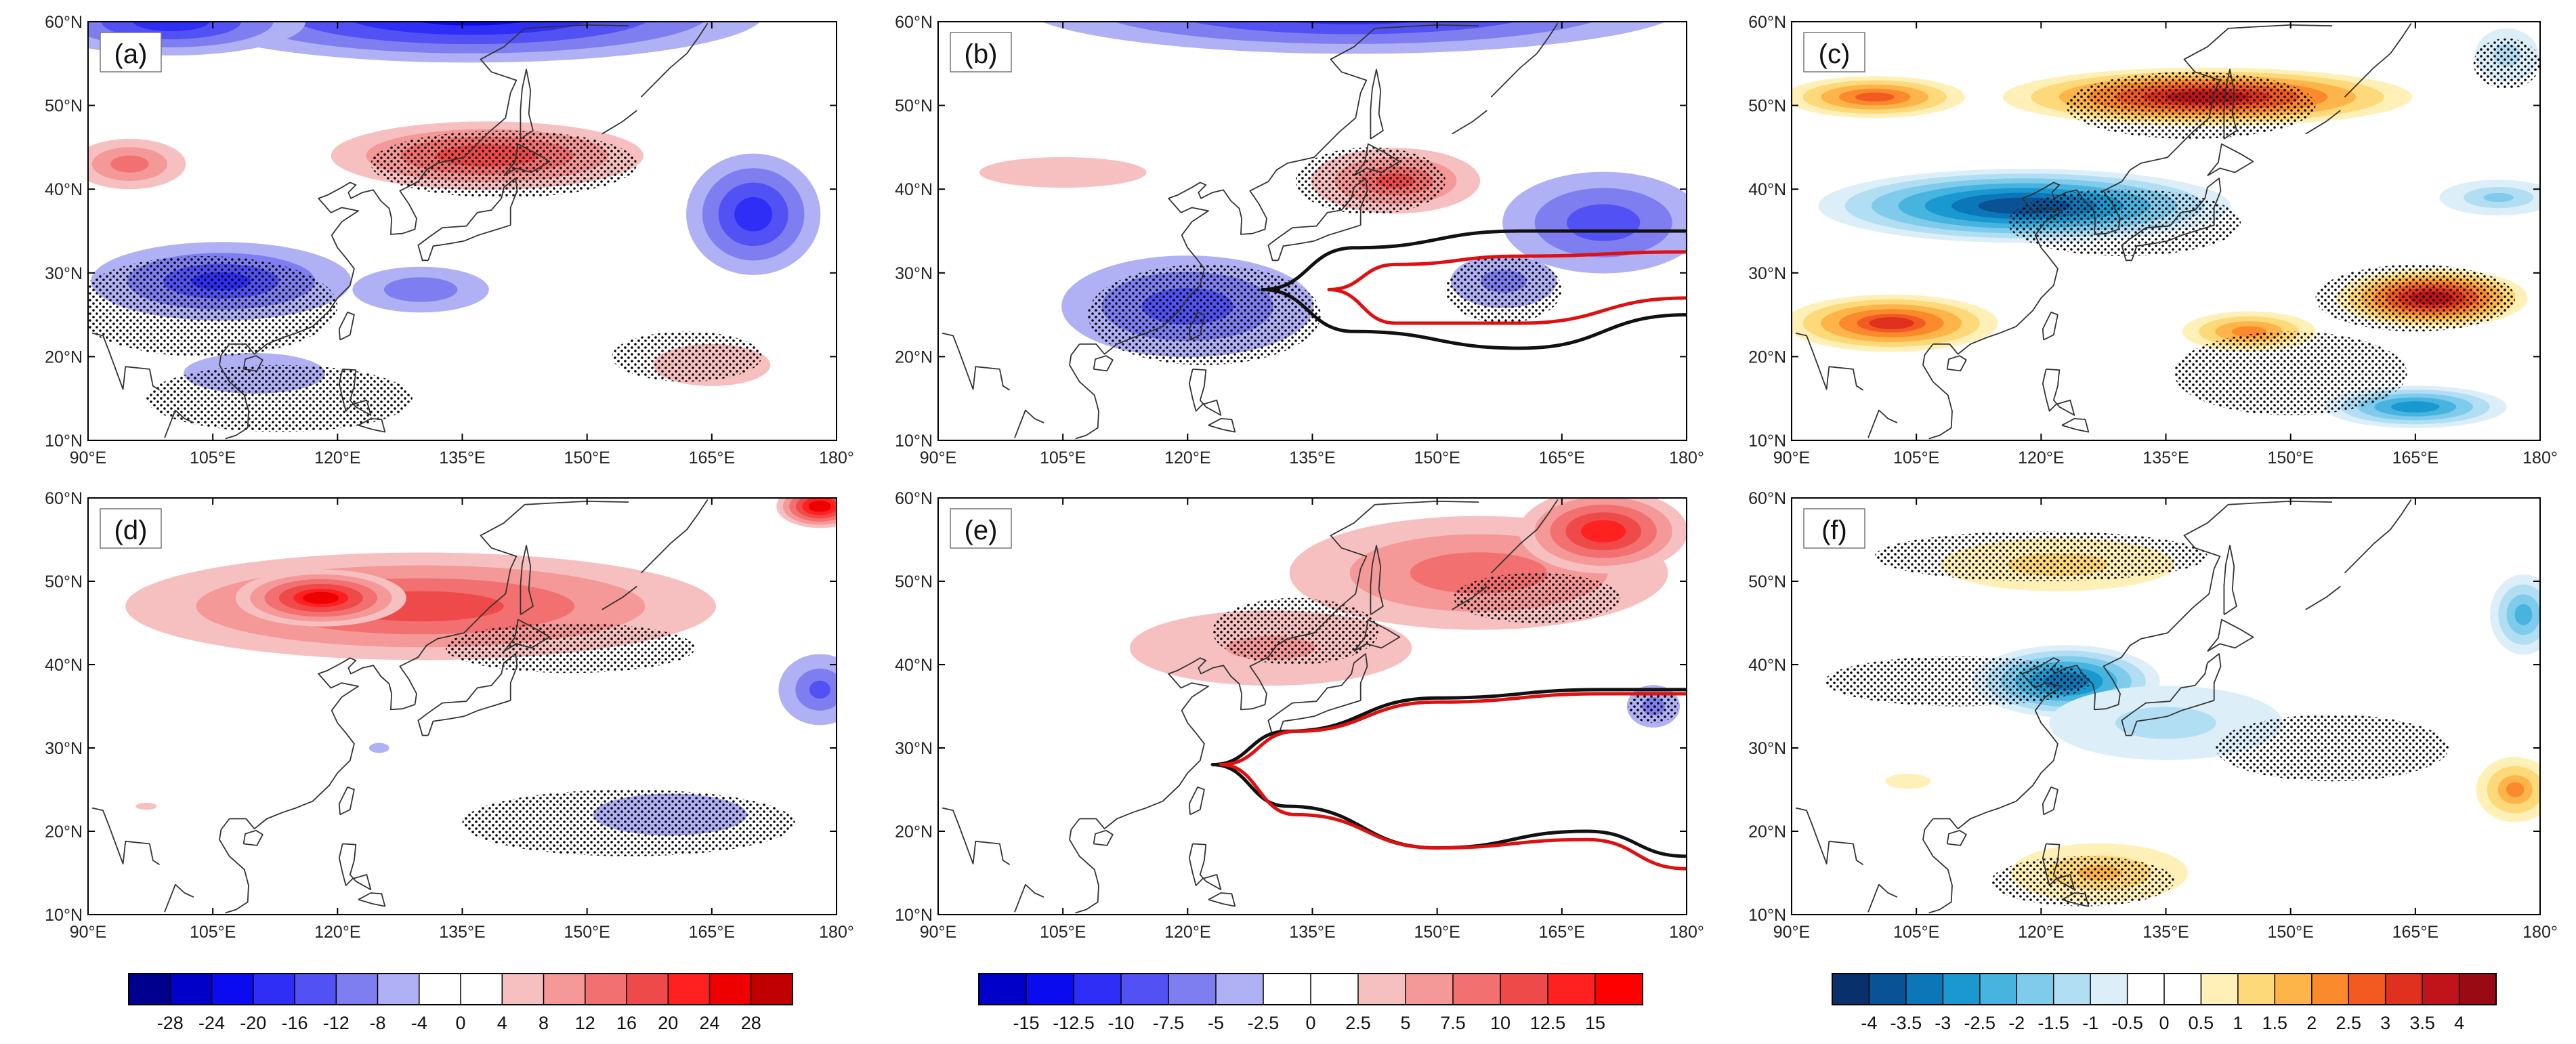  I want to click on colorbar-label: -15, so click(1026, 1023).